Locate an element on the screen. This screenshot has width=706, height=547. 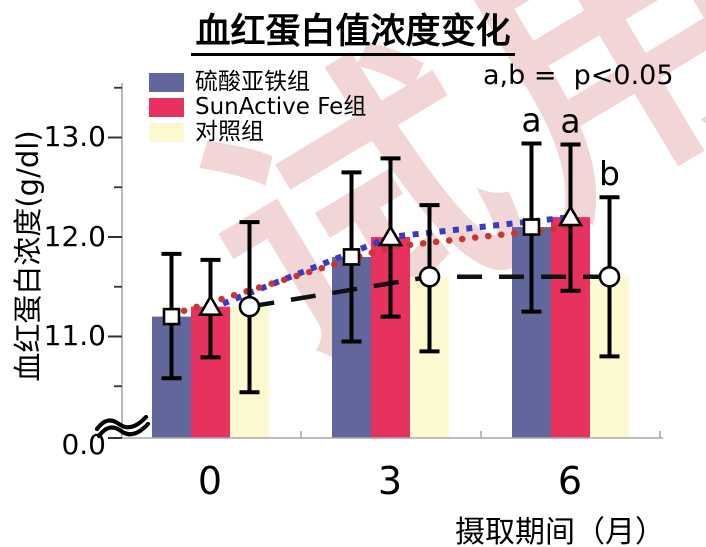
legend-item-sunactive-fe: SunActive Fe组 is located at coordinates (257, 107).